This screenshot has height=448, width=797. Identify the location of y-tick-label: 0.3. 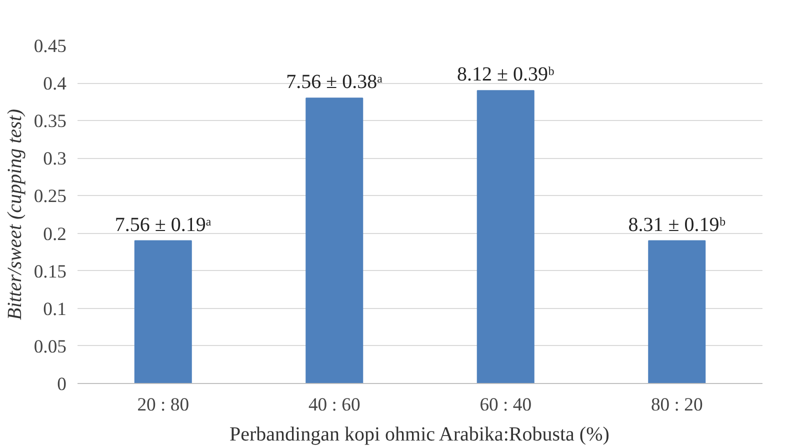
(55, 159).